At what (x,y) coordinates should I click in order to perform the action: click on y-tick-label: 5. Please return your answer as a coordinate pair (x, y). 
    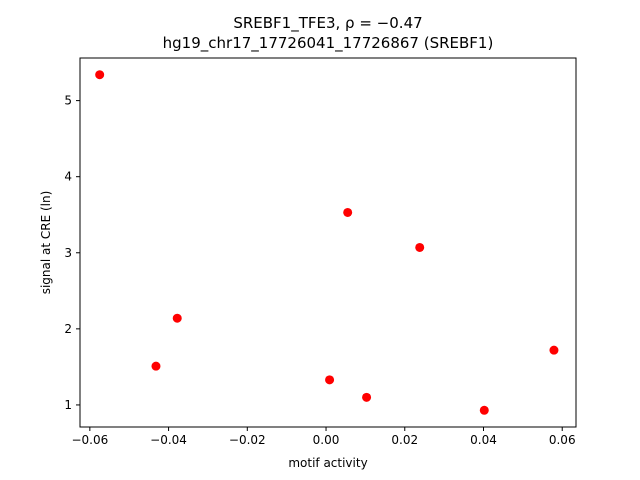
    Looking at the image, I should click on (68, 101).